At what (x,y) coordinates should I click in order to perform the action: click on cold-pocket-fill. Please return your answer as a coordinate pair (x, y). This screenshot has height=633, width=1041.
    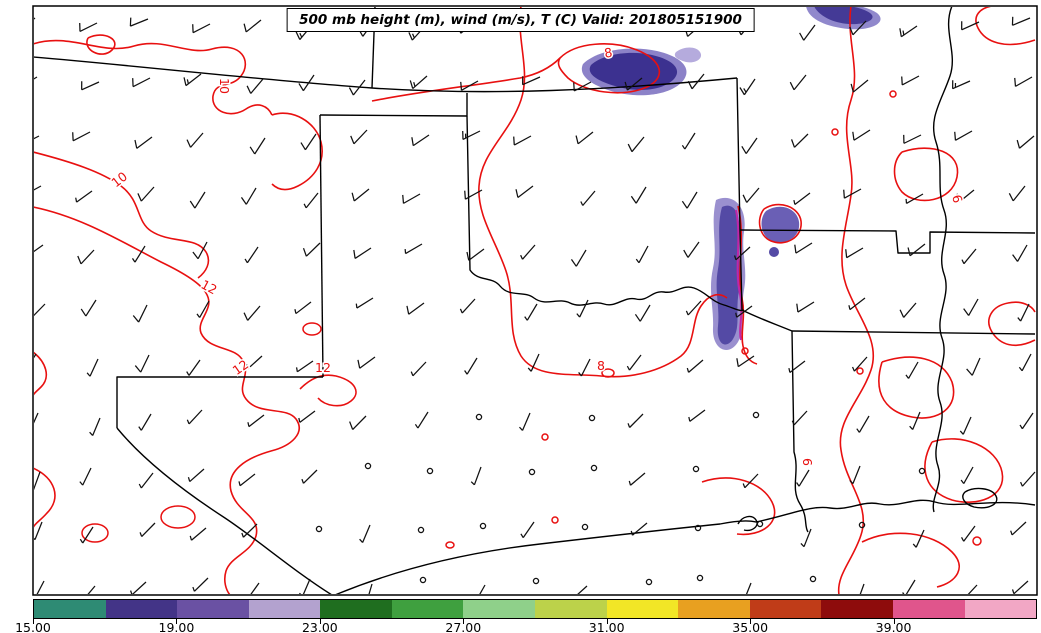
    Looking at the image, I should click on (780, 224).